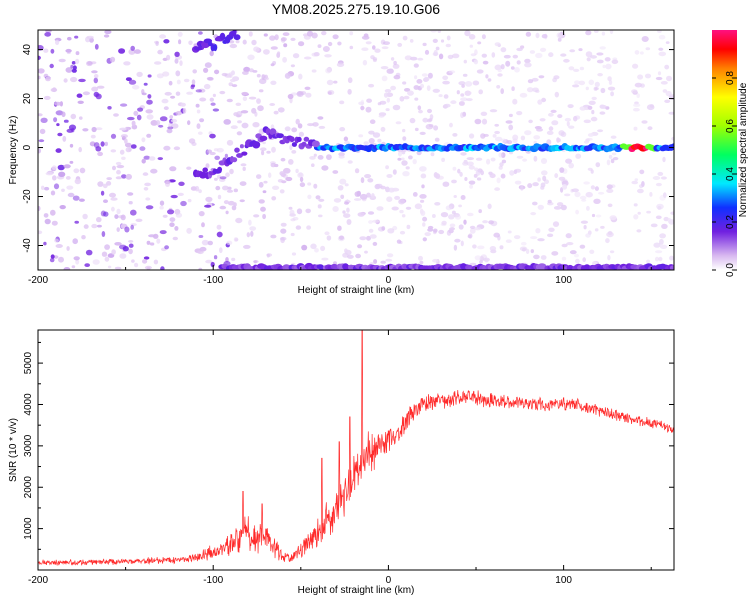 This screenshot has height=600, width=750. I want to click on heatmap-trace-blob, so click(234, 33).